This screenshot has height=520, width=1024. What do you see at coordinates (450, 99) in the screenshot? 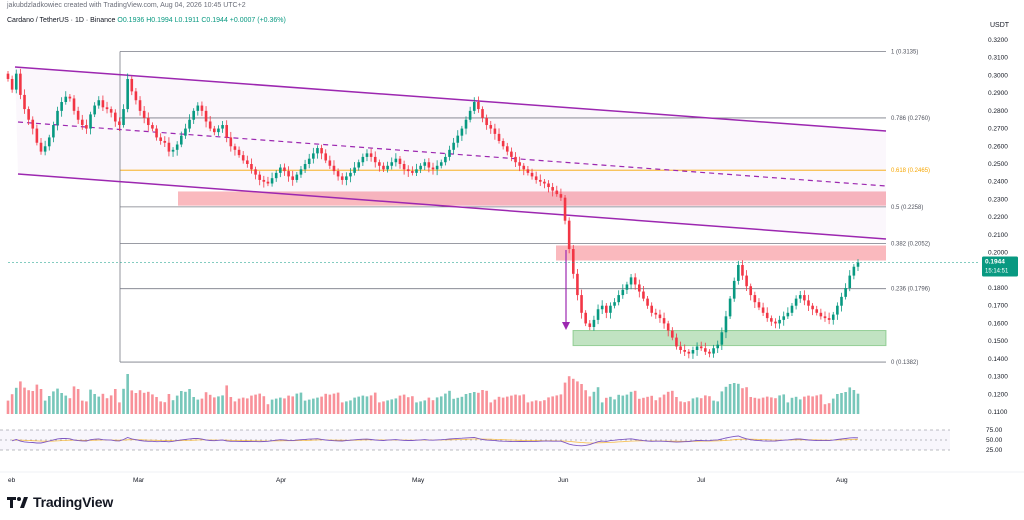
I see `channel-upper-line` at bounding box center [450, 99].